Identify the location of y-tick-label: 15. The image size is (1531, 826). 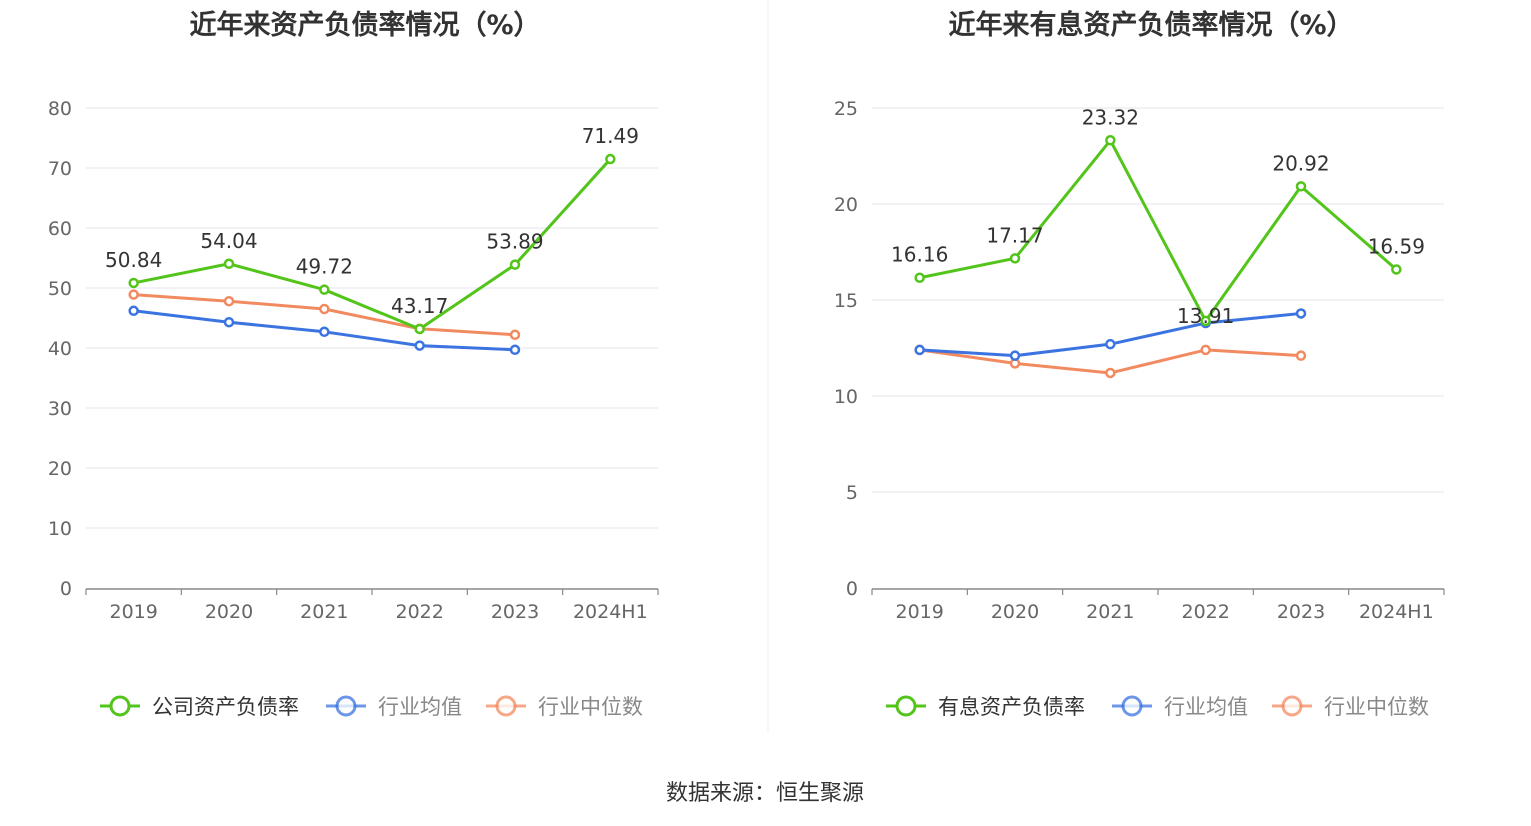
(846, 301).